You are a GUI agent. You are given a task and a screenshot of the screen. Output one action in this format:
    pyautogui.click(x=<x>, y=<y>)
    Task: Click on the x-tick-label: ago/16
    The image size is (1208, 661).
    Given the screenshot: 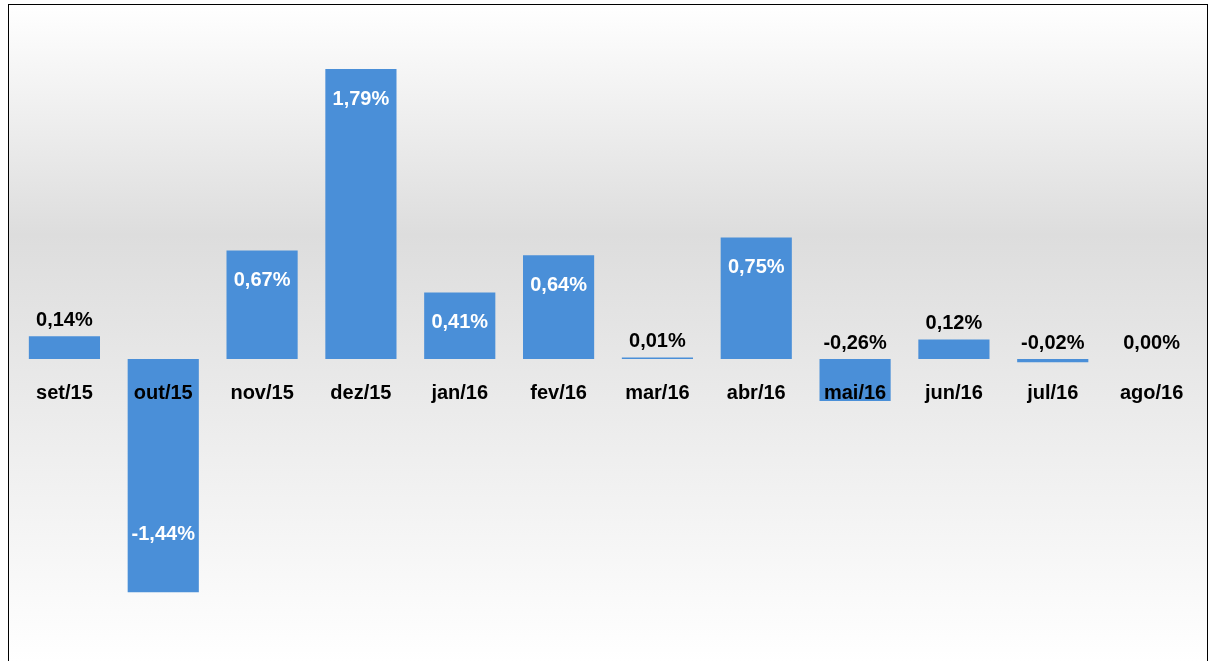 What is the action you would take?
    pyautogui.click(x=1151, y=391)
    